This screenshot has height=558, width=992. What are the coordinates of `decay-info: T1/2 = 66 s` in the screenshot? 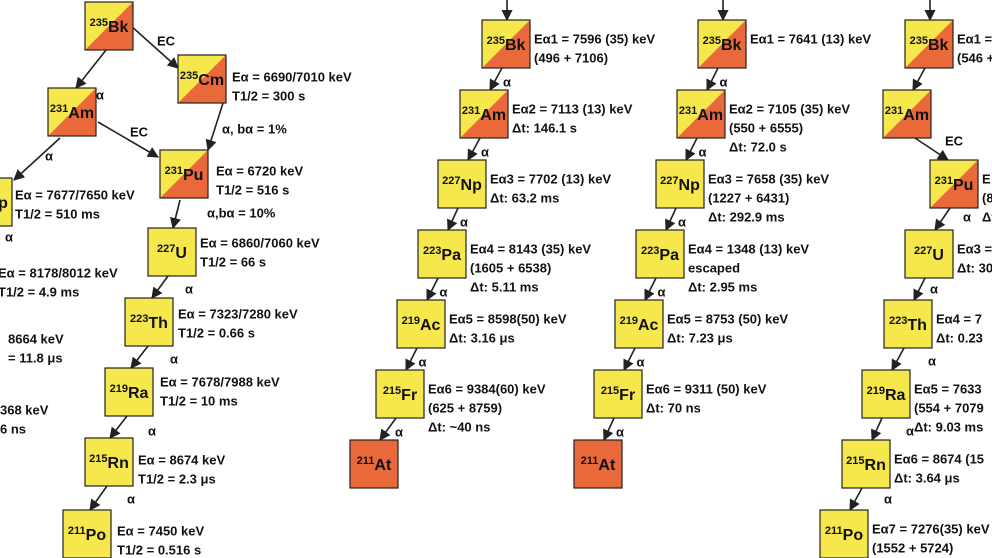 It's located at (233, 261).